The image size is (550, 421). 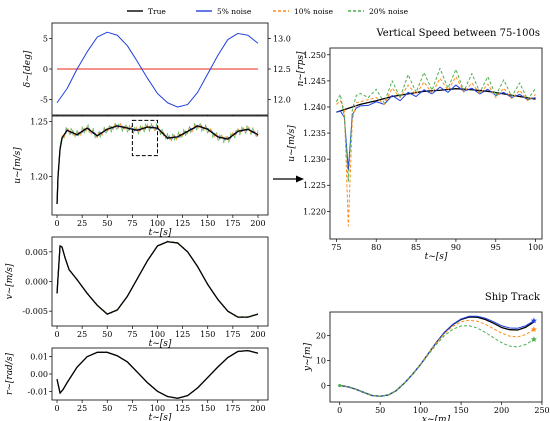 I want to click on x-tick-label: 90, so click(x=456, y=247).